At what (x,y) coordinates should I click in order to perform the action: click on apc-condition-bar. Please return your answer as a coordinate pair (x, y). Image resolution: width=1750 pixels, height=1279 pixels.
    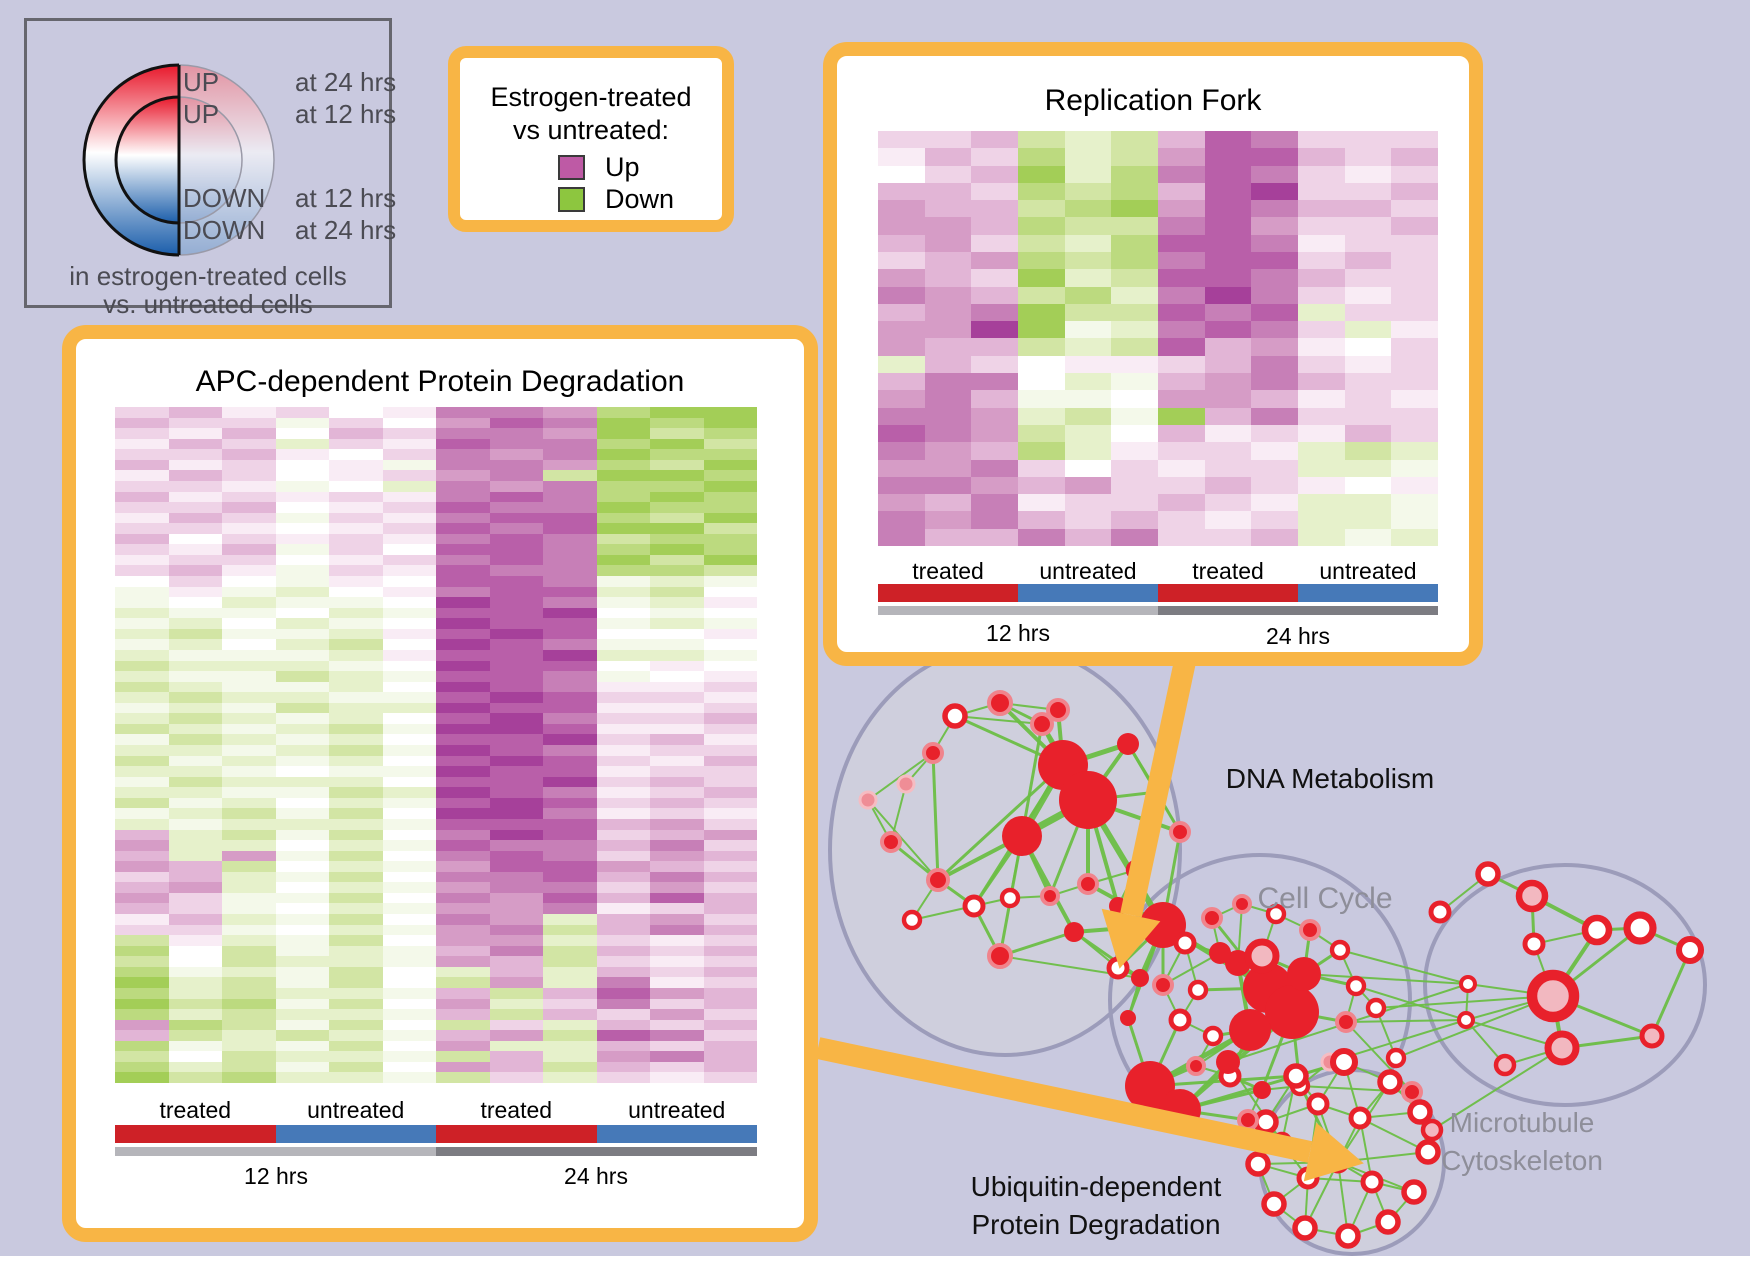
    Looking at the image, I should click on (436, 1134).